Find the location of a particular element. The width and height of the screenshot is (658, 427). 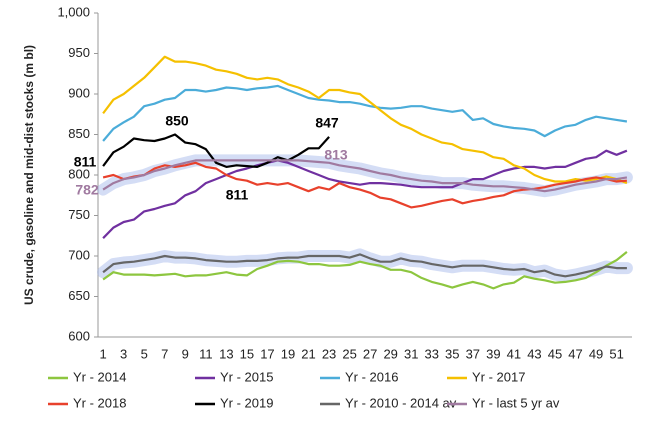

y-tick-label: 850 is located at coordinates (79, 133).